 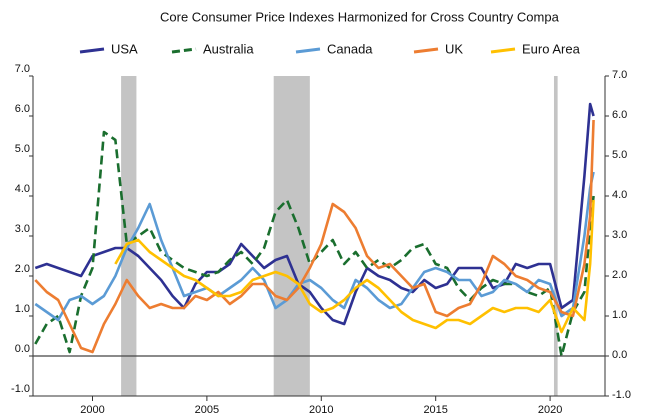 What do you see at coordinates (619, 75) in the screenshot?
I see `y2-tick-label: 7.0` at bounding box center [619, 75].